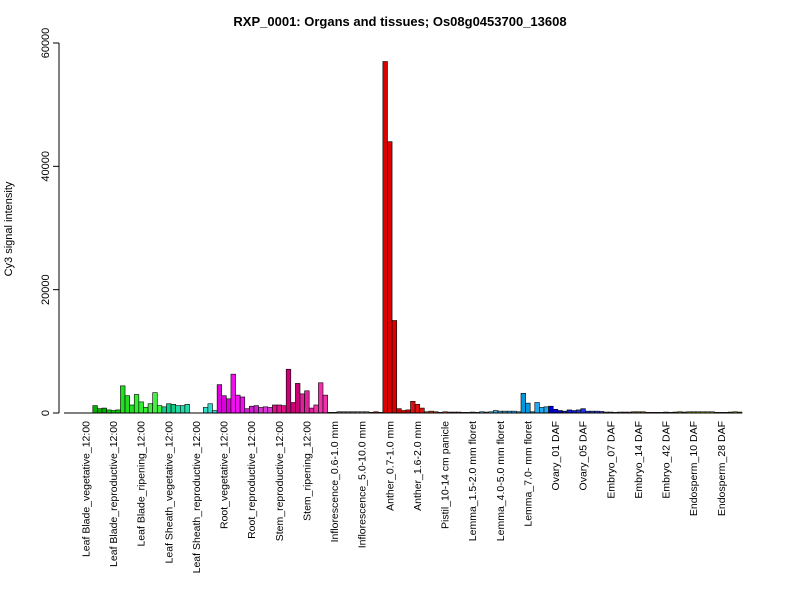 This screenshot has width=800, height=600. I want to click on y-axis: 0 20000 40000 60000, so click(50, 222).